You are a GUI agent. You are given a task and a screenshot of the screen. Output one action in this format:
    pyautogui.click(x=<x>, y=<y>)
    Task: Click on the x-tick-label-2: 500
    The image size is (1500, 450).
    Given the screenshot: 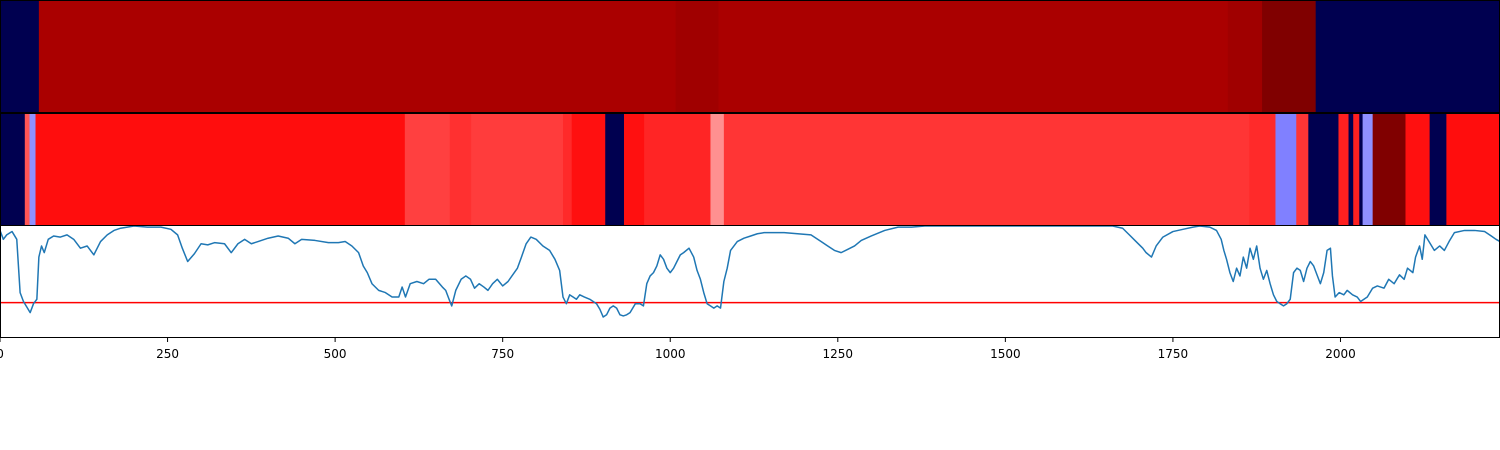 What is the action you would take?
    pyautogui.click(x=335, y=354)
    